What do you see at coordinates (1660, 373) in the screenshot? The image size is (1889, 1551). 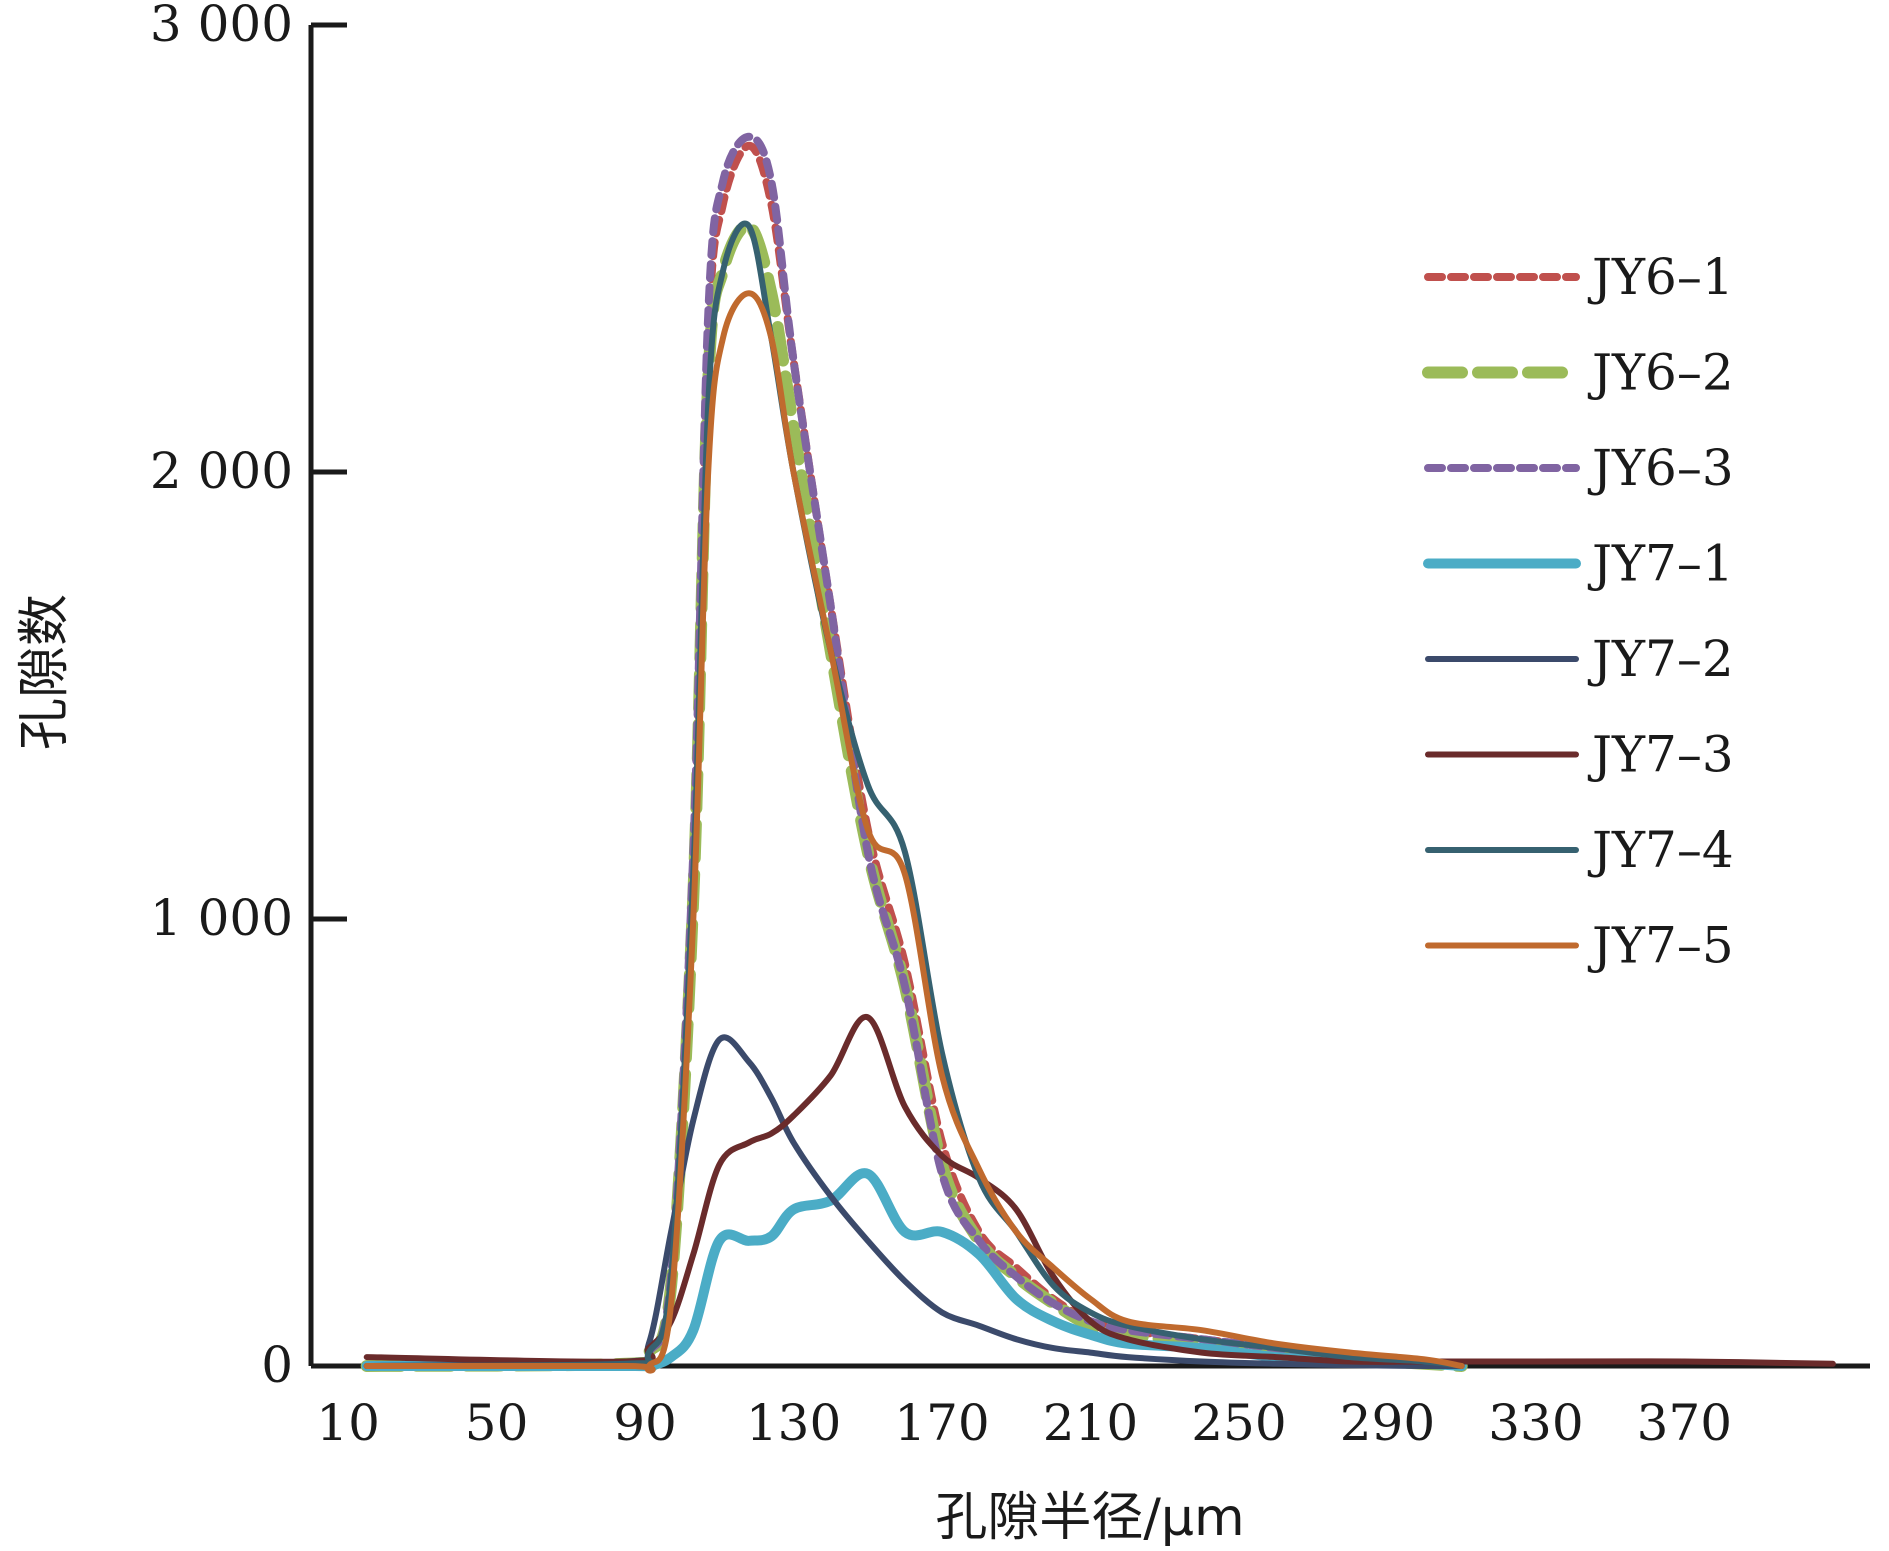 I see `legend-label: JY6–2` at bounding box center [1660, 373].